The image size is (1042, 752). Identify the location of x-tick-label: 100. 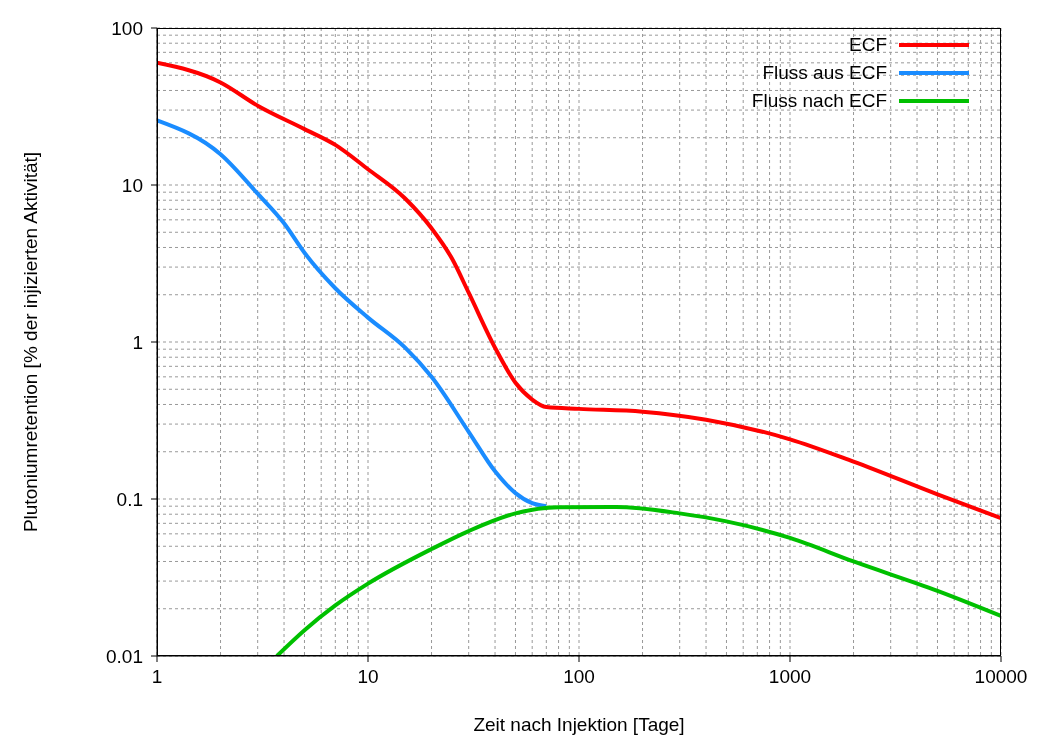
(579, 677).